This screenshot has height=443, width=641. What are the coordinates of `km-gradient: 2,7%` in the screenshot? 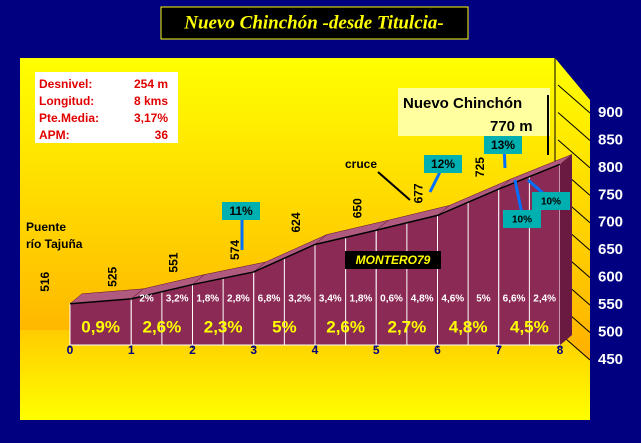 It's located at (407, 326).